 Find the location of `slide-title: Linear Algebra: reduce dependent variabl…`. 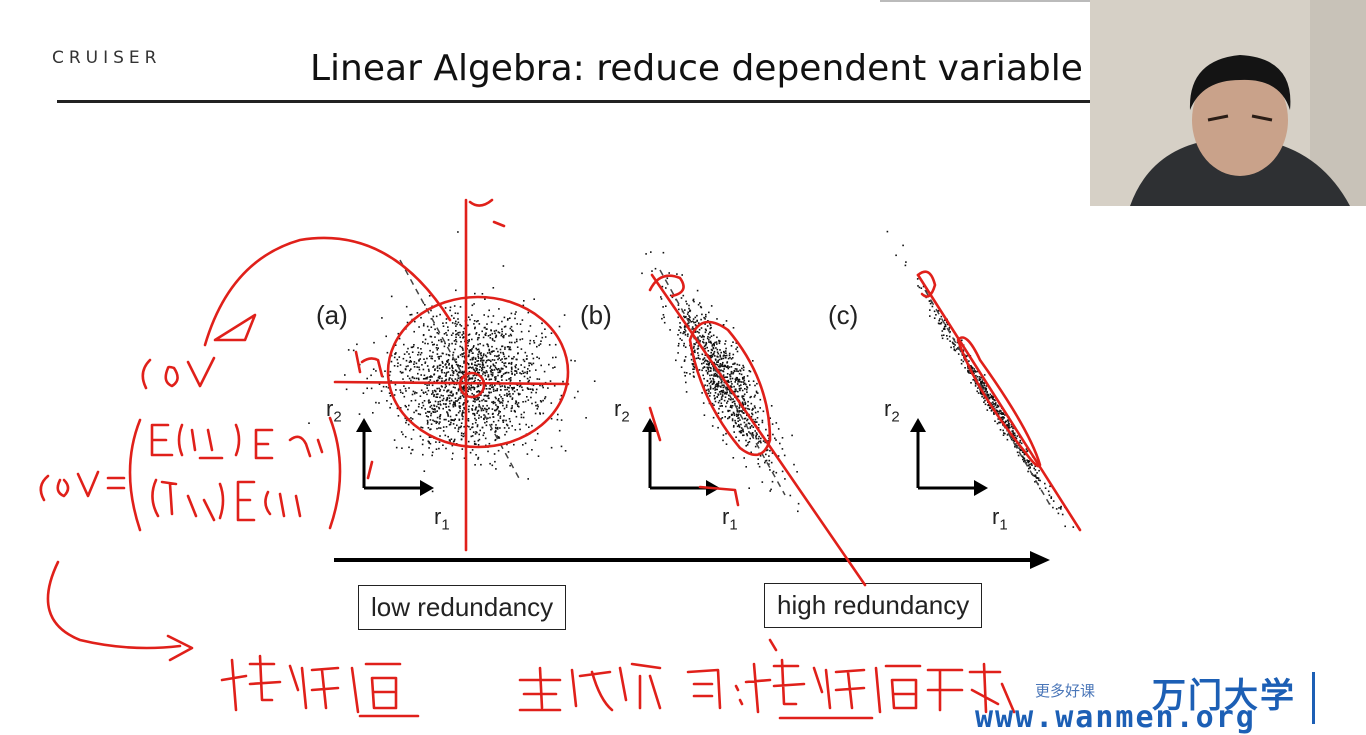

slide-title: Linear Algebra: reduce dependent variabl… is located at coordinates (696, 68).